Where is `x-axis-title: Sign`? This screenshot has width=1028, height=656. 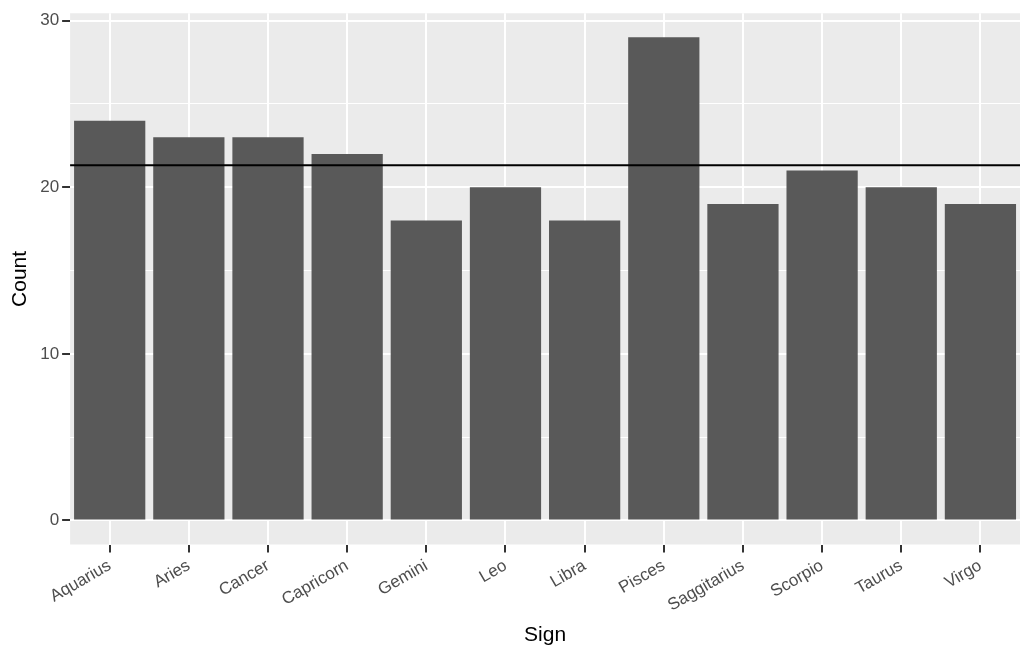 x-axis-title: Sign is located at coordinates (545, 634).